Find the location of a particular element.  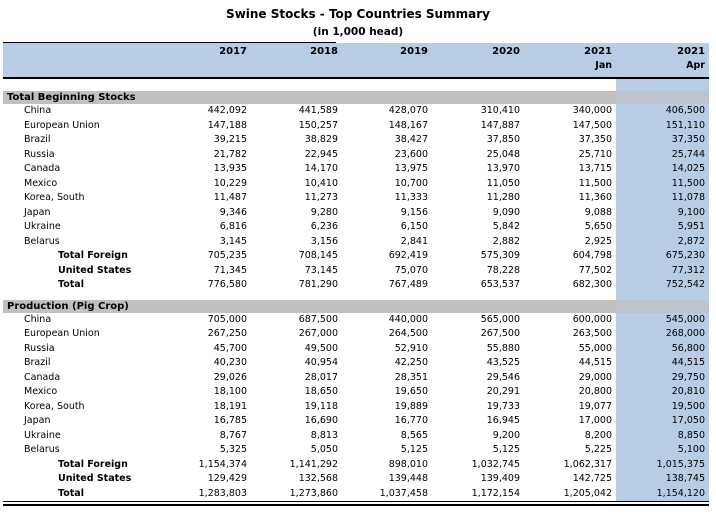

value-cell: 77,312 is located at coordinates (662, 270).